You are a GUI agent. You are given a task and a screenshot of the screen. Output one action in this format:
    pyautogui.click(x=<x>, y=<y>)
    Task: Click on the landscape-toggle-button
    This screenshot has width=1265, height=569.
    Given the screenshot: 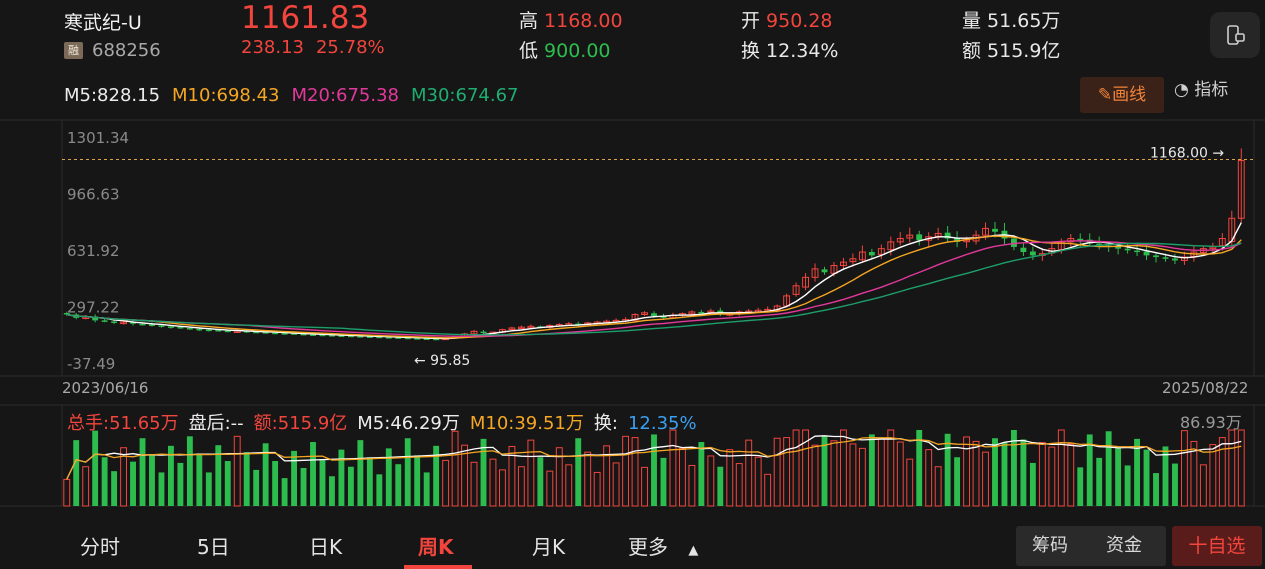 What is the action you would take?
    pyautogui.click(x=1235, y=35)
    